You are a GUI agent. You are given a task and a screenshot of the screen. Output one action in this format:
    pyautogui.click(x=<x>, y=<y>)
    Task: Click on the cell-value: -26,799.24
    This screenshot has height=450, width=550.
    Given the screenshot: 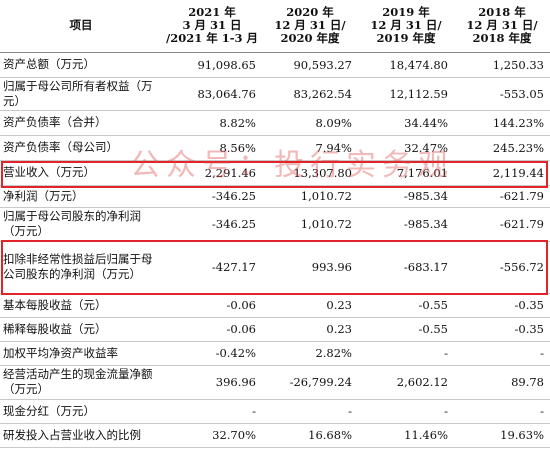 What is the action you would take?
    pyautogui.click(x=310, y=382)
    